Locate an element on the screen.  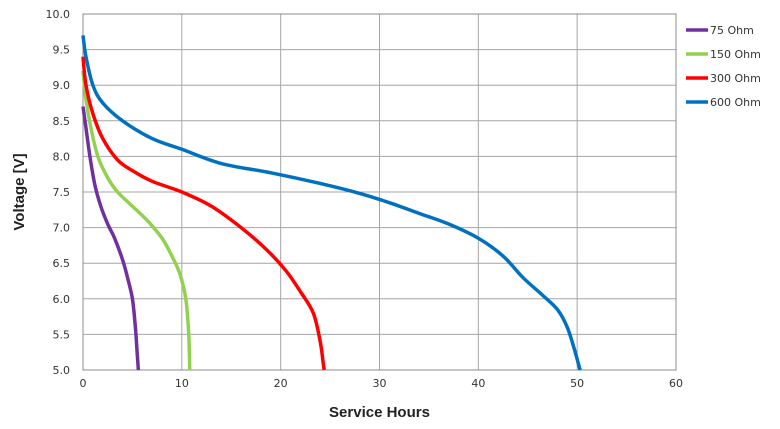
legend-label-300-ohm: 300 Ohm is located at coordinates (735, 78).